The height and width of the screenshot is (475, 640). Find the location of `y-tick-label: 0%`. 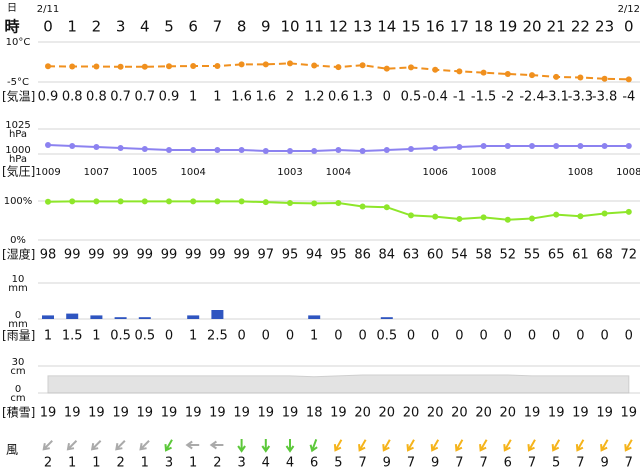

y-tick-label: 0% is located at coordinates (18, 240).